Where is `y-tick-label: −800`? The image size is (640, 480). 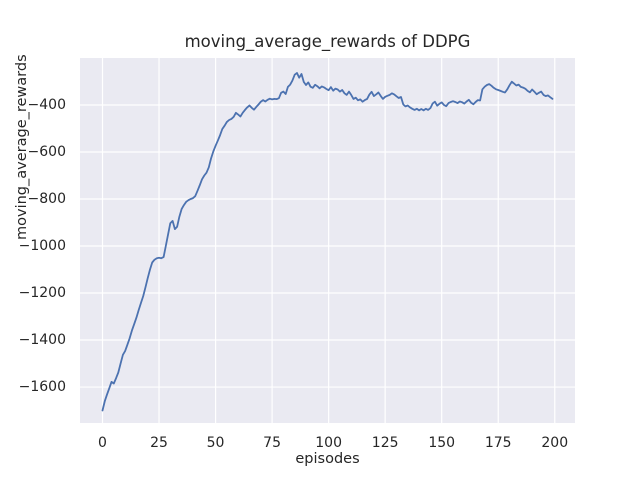
y-tick-label: −800 is located at coordinates (46, 199).